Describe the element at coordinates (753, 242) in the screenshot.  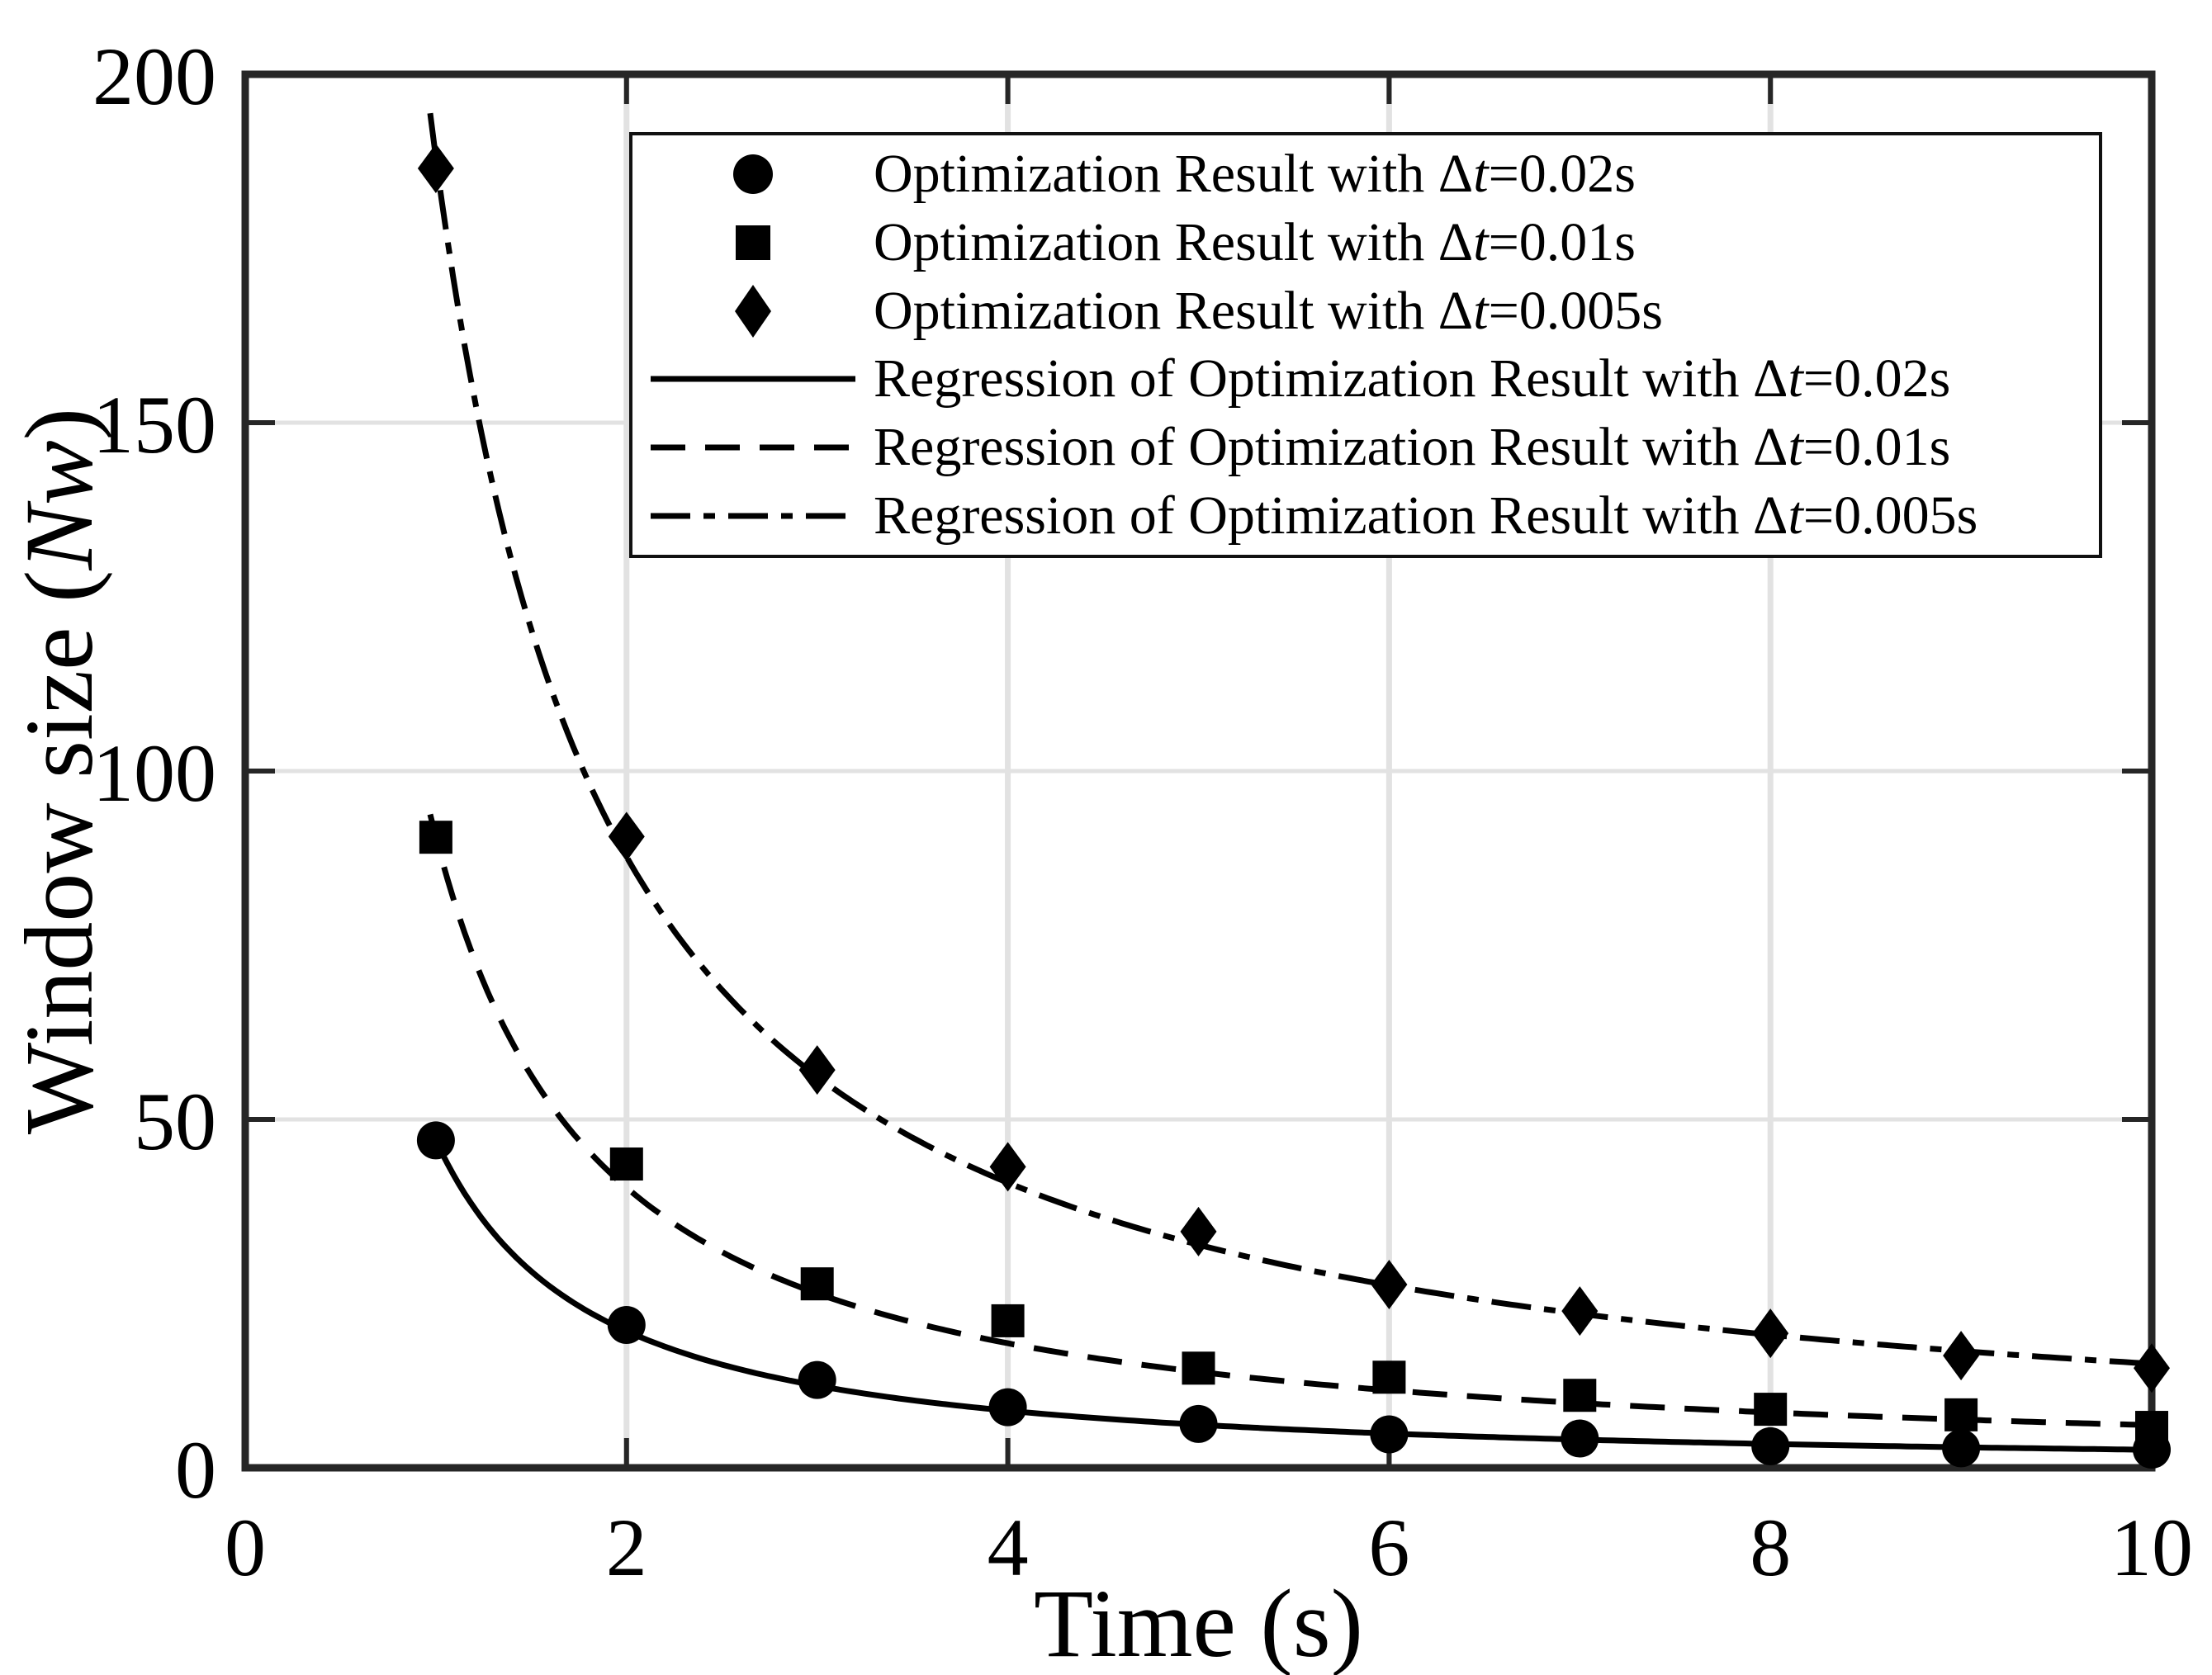
I see `square-marker-icon` at that location.